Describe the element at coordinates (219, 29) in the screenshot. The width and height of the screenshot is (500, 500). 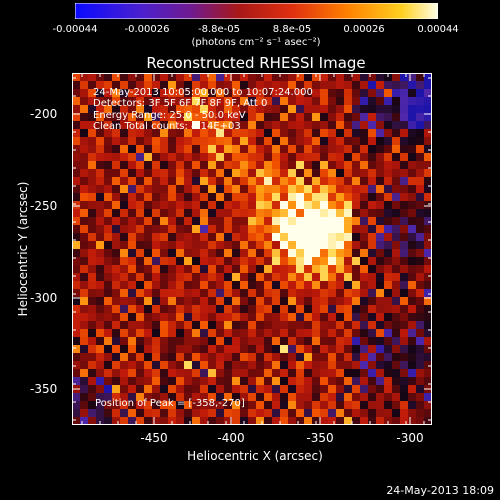
I see `colorbar-tick: -8.8e-05` at that location.